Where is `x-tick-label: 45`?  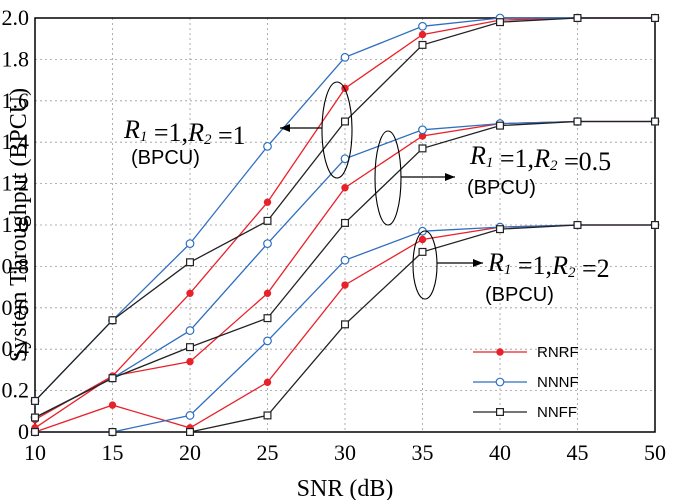 x-tick-label: 45 is located at coordinates (578, 452).